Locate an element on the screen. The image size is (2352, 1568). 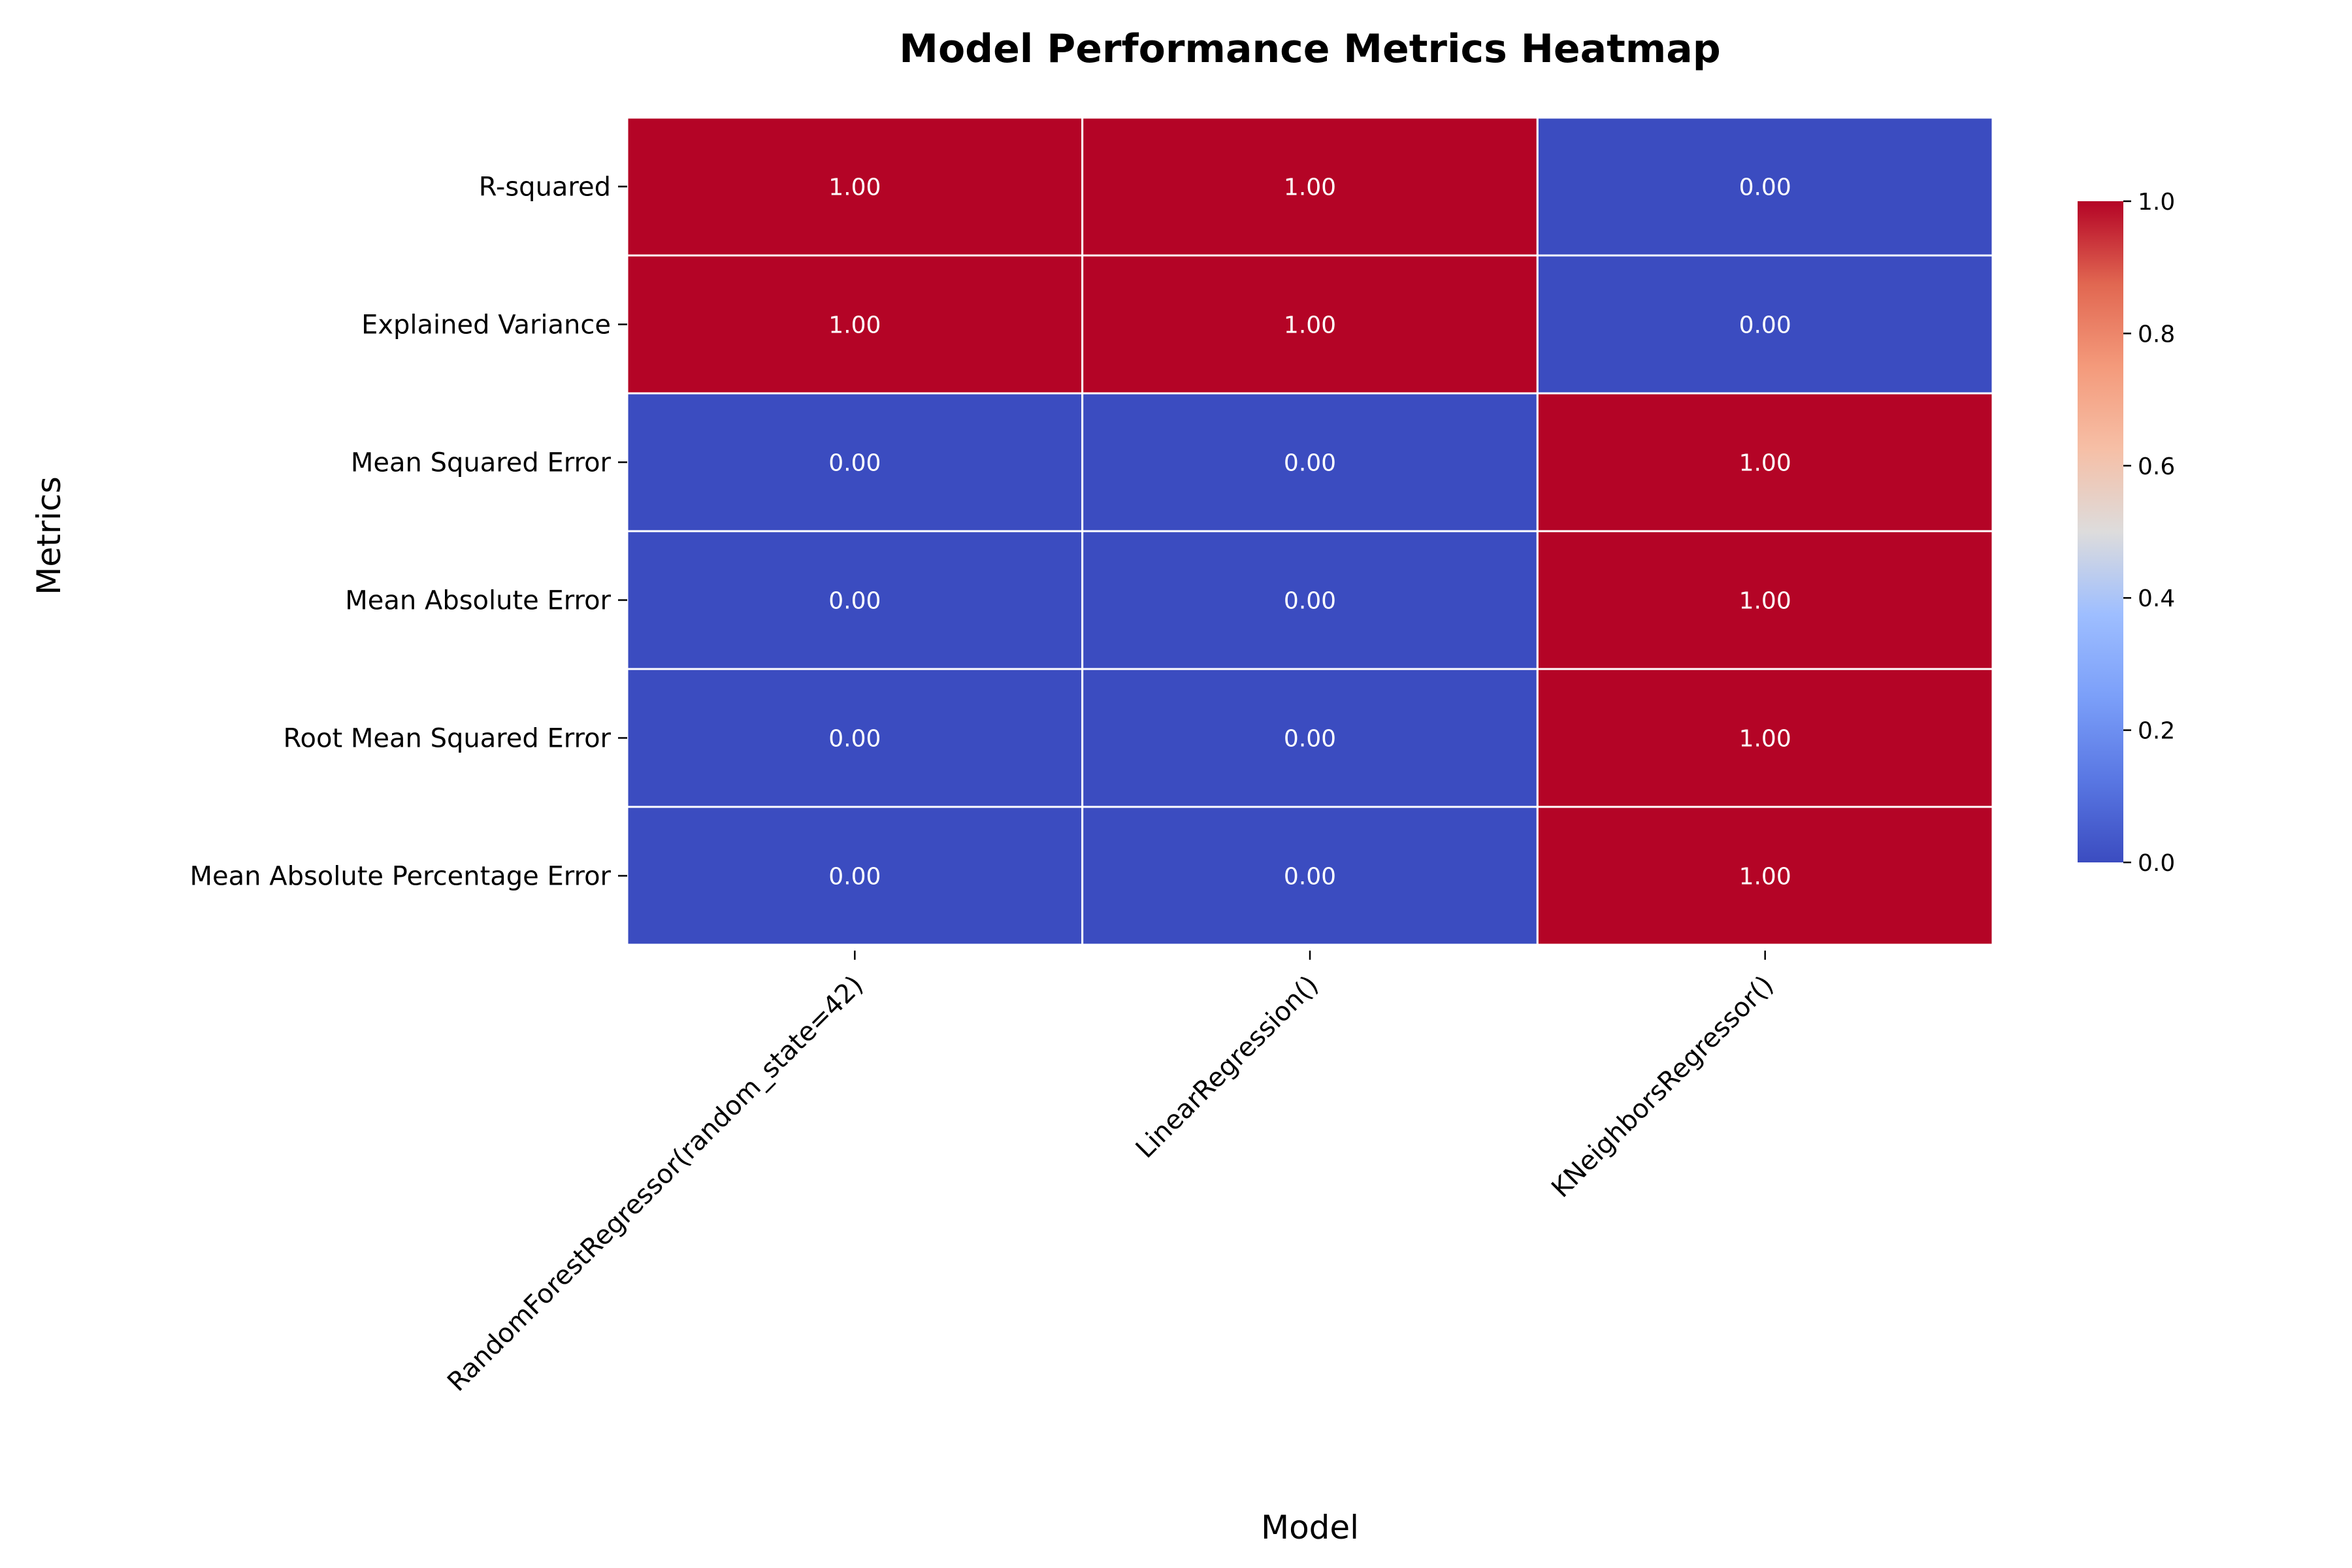
colorbar-tick-label: 0.8 is located at coordinates (2156, 334).